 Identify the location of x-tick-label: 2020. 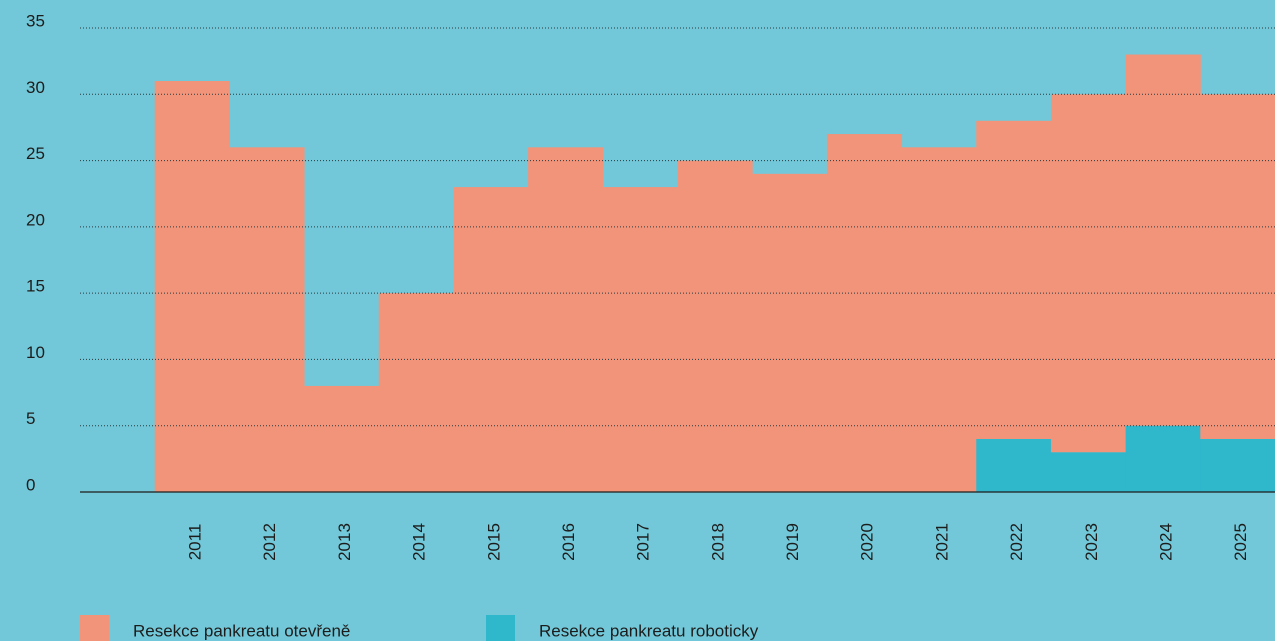
(867, 542).